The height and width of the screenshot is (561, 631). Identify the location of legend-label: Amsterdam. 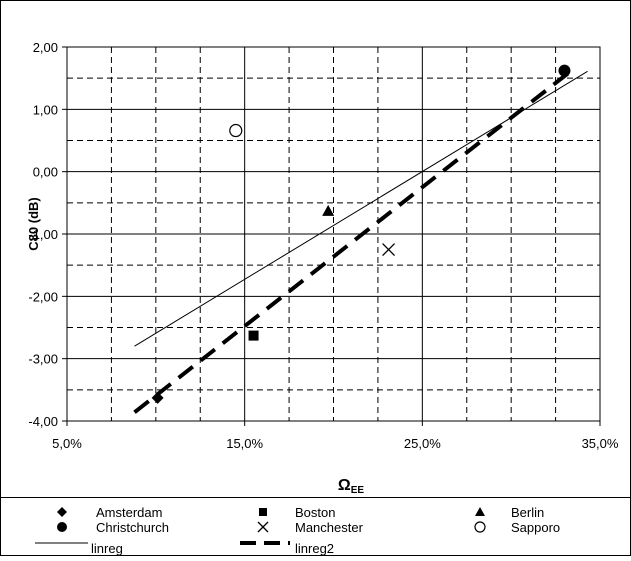
(129, 512).